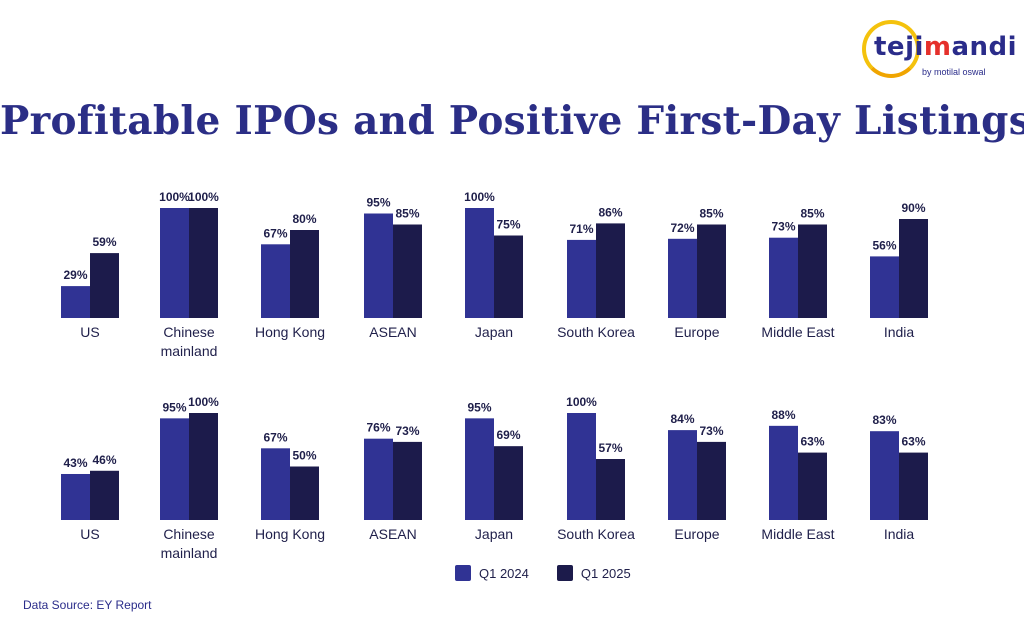 The width and height of the screenshot is (1024, 627). What do you see at coordinates (75, 302) in the screenshot?
I see `bar-1-us-q1-2024` at bounding box center [75, 302].